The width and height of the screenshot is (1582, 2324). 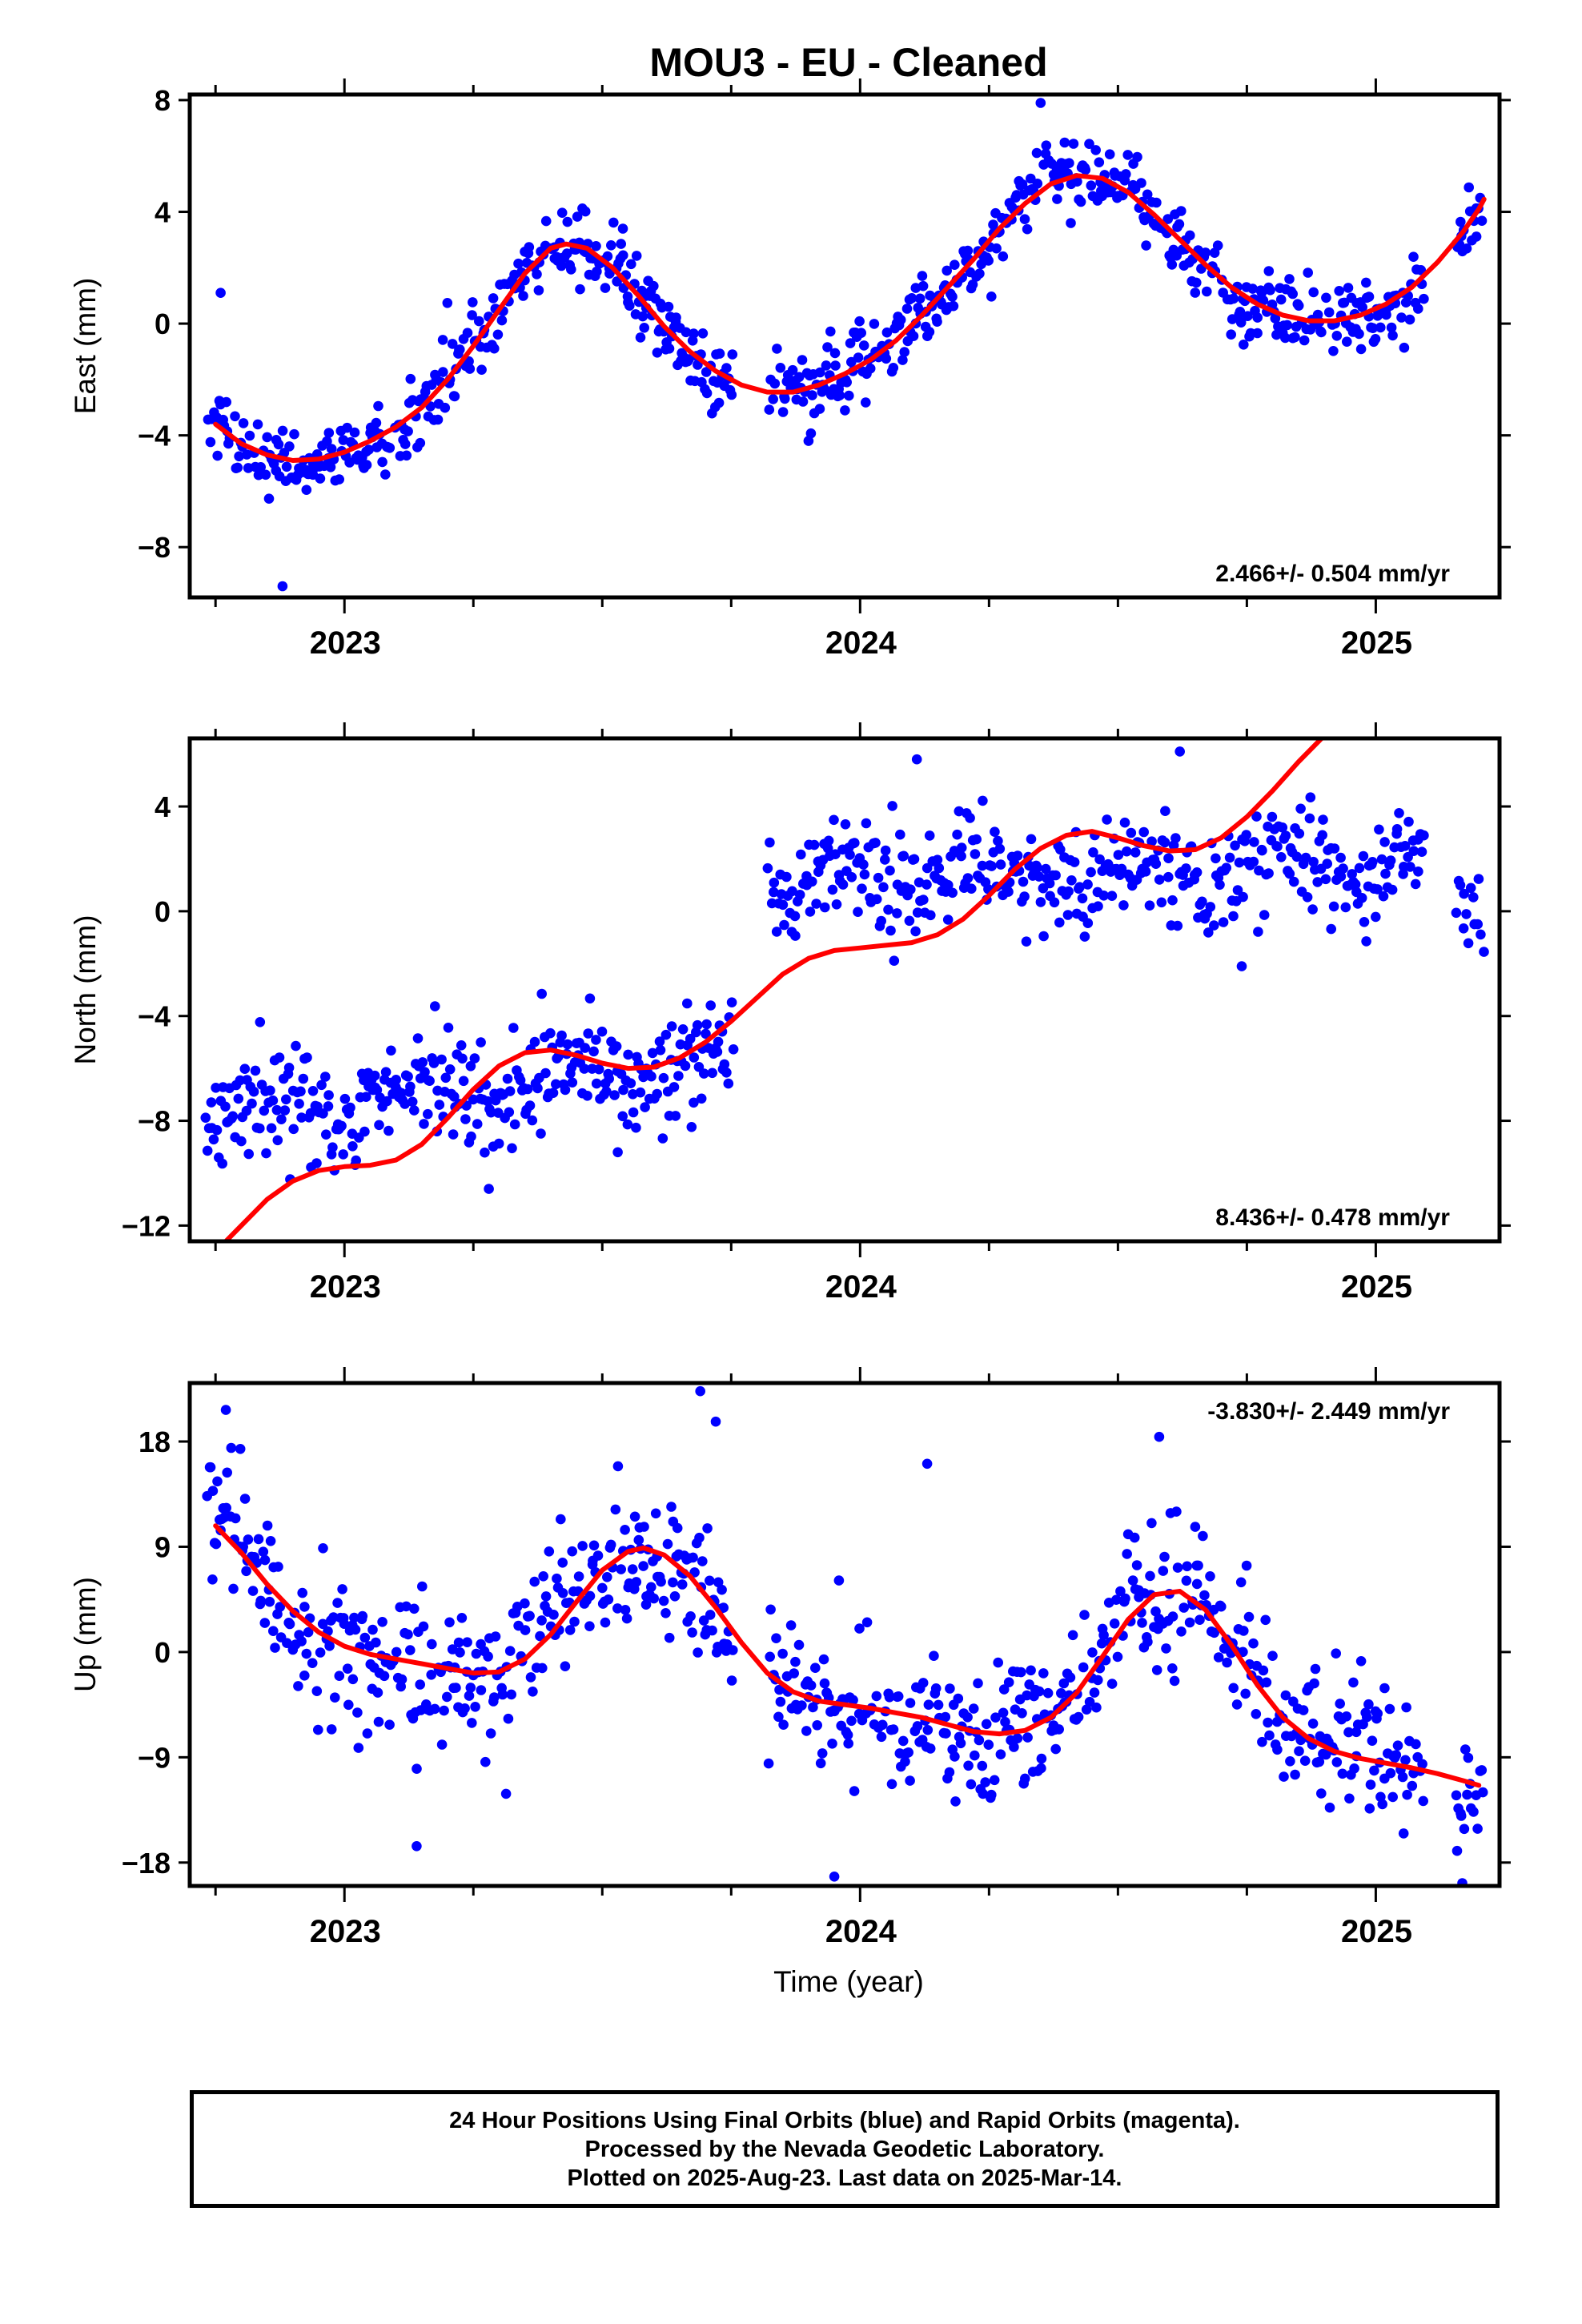 I want to click on north-y-tick-label: −12, so click(x=146, y=1225).